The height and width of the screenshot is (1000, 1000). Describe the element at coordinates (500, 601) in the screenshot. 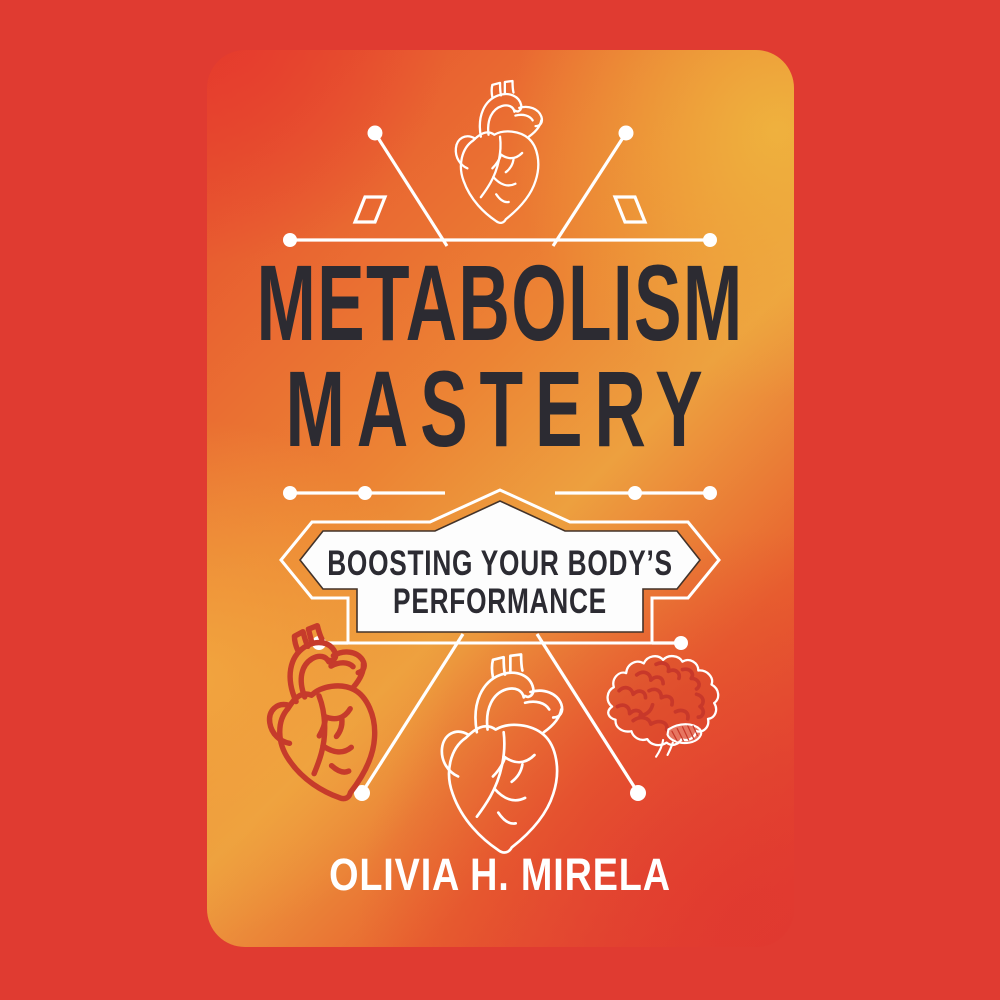

I see `subtitle-line-2: PERFORMANCE` at that location.